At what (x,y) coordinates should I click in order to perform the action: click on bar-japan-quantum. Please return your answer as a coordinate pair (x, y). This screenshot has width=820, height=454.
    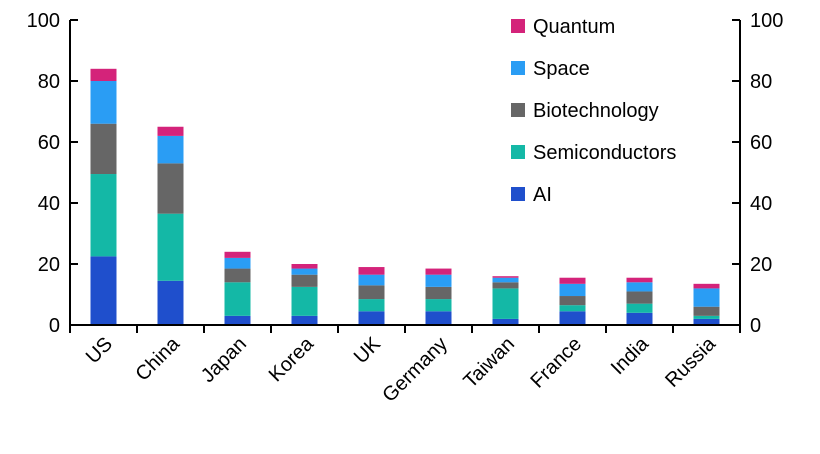
    Looking at the image, I should click on (237, 254).